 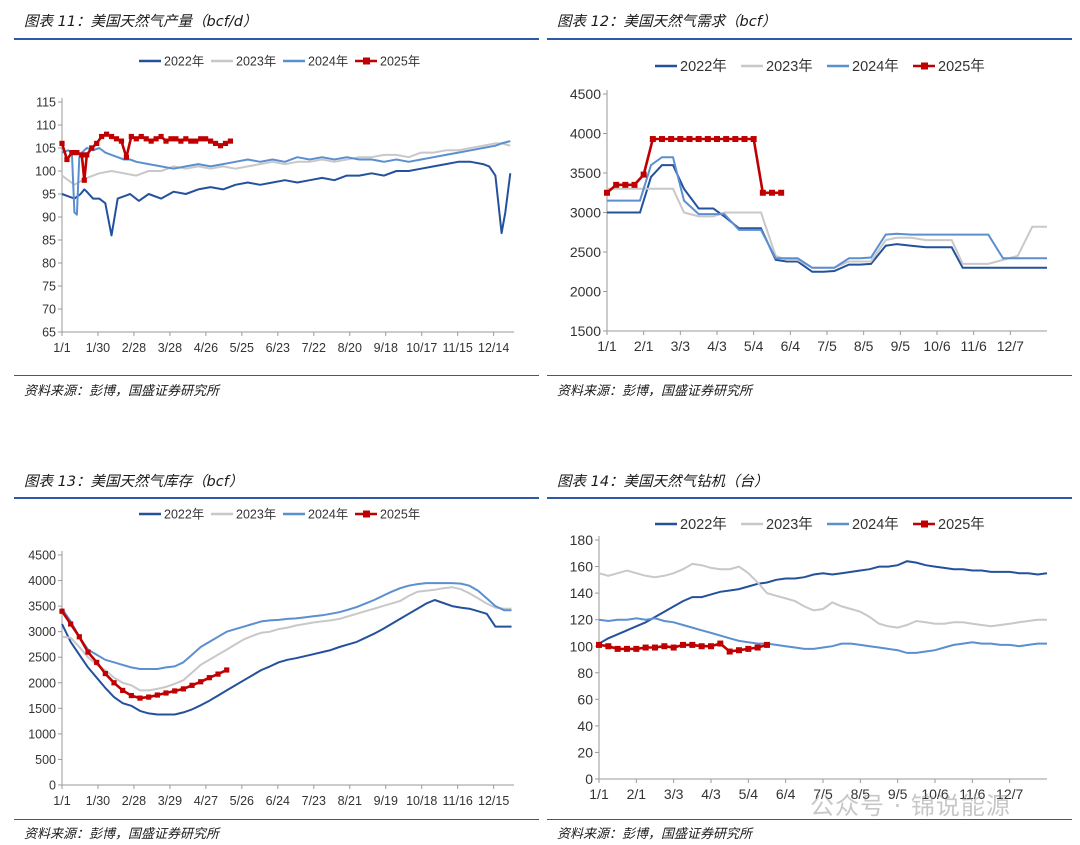 I want to click on y-tick-label: 120, so click(x=582, y=620).